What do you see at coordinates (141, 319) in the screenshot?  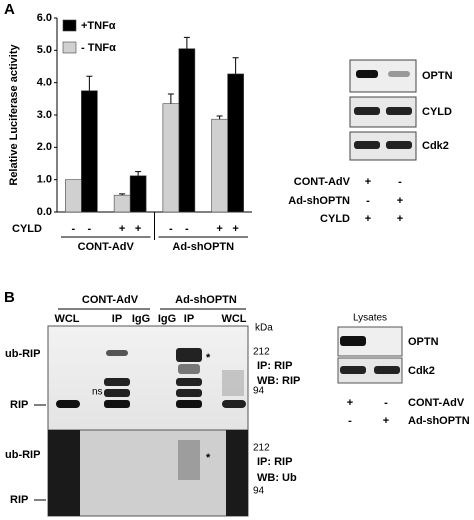 I see `lane-label: IgG` at bounding box center [141, 319].